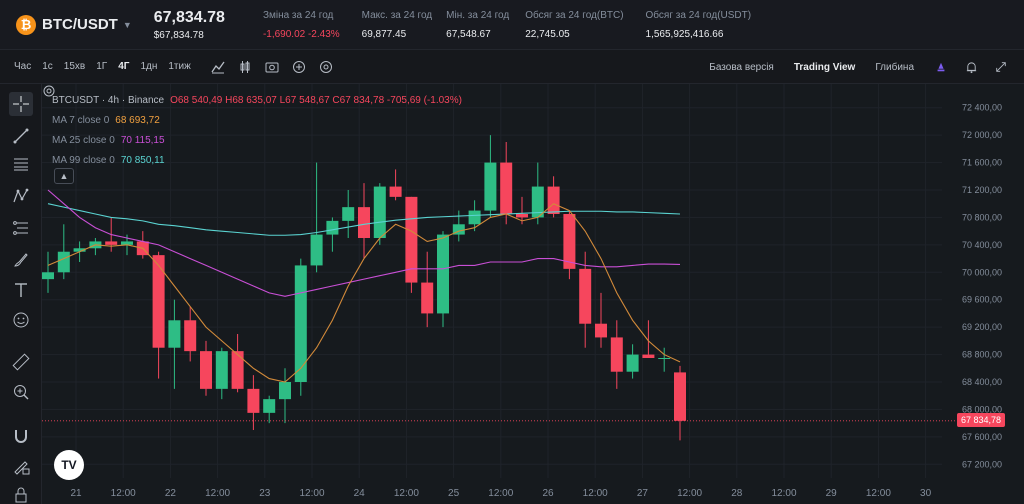 This screenshot has width=1024, height=504. I want to click on emoji-icon, so click(21, 320).